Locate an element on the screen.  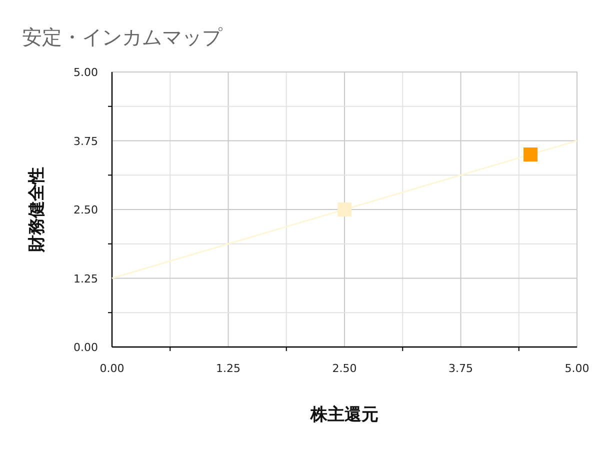
x-tick-label: 0.00 is located at coordinates (112, 368).